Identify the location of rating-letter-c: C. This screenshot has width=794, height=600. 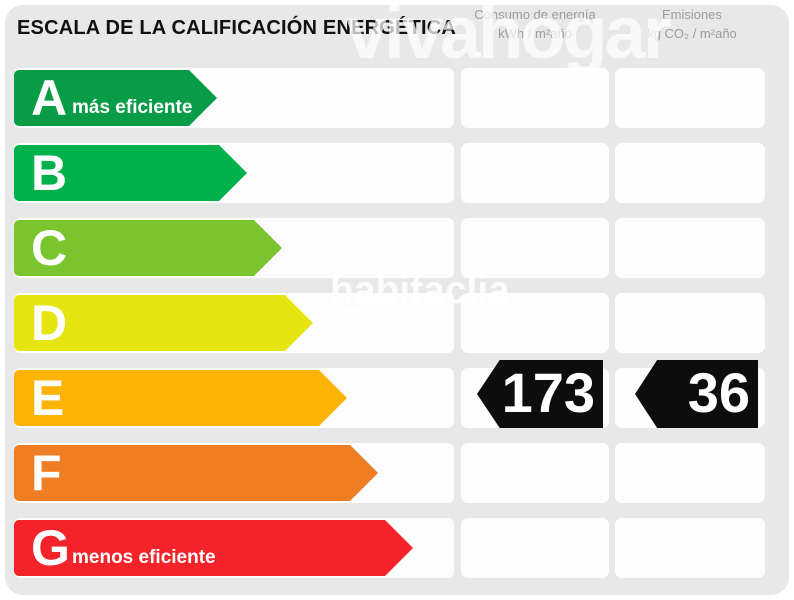
(49, 248).